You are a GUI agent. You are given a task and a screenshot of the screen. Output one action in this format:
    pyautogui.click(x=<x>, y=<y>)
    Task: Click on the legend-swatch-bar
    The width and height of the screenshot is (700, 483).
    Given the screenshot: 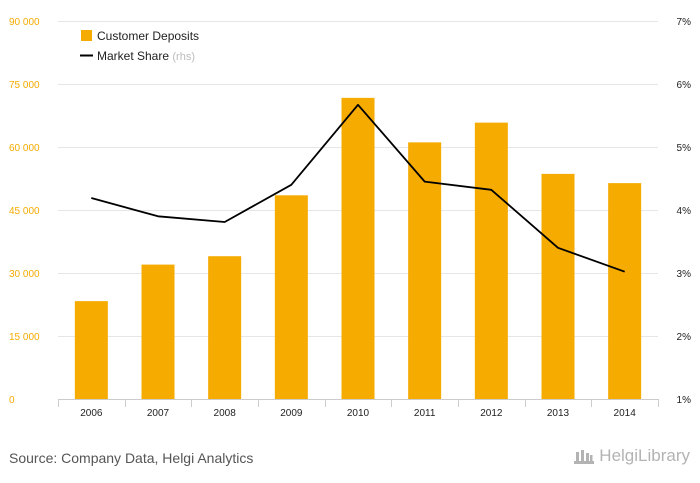 What is the action you would take?
    pyautogui.click(x=86, y=35)
    